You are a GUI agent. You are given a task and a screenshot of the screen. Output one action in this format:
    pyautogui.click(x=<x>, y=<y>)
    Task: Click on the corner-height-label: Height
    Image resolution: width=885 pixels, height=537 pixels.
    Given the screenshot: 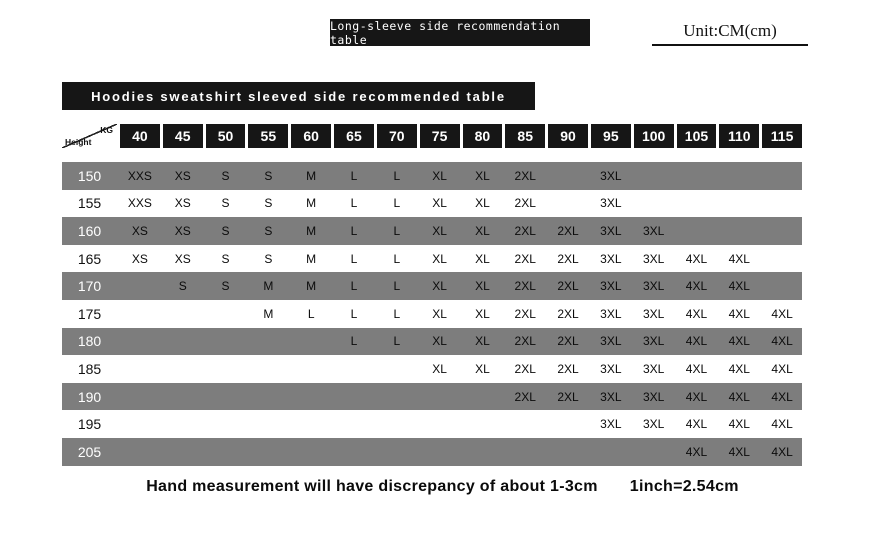 What is the action you would take?
    pyautogui.click(x=78, y=142)
    